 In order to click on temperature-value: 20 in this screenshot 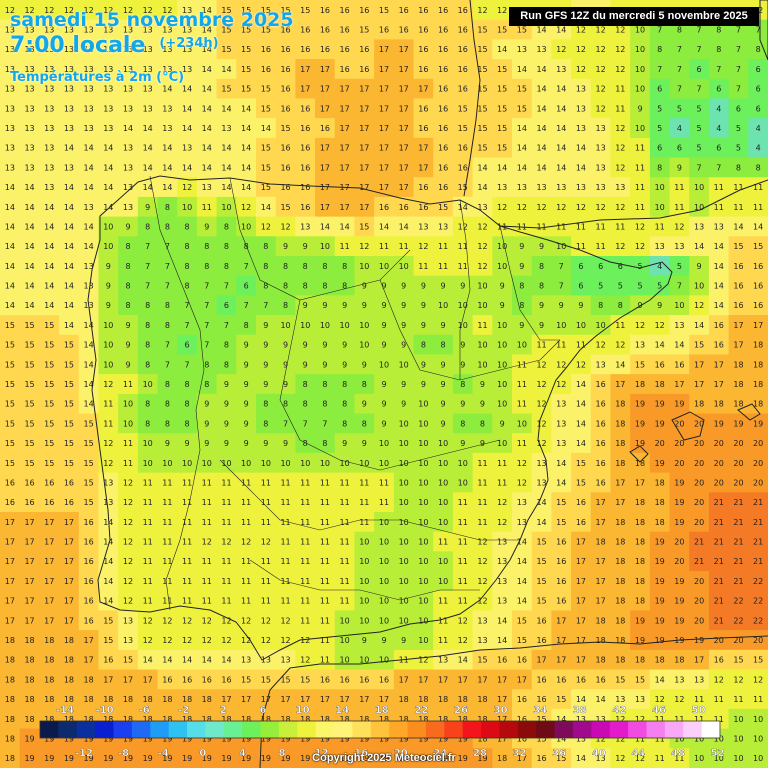, I will do `click(719, 443)`.